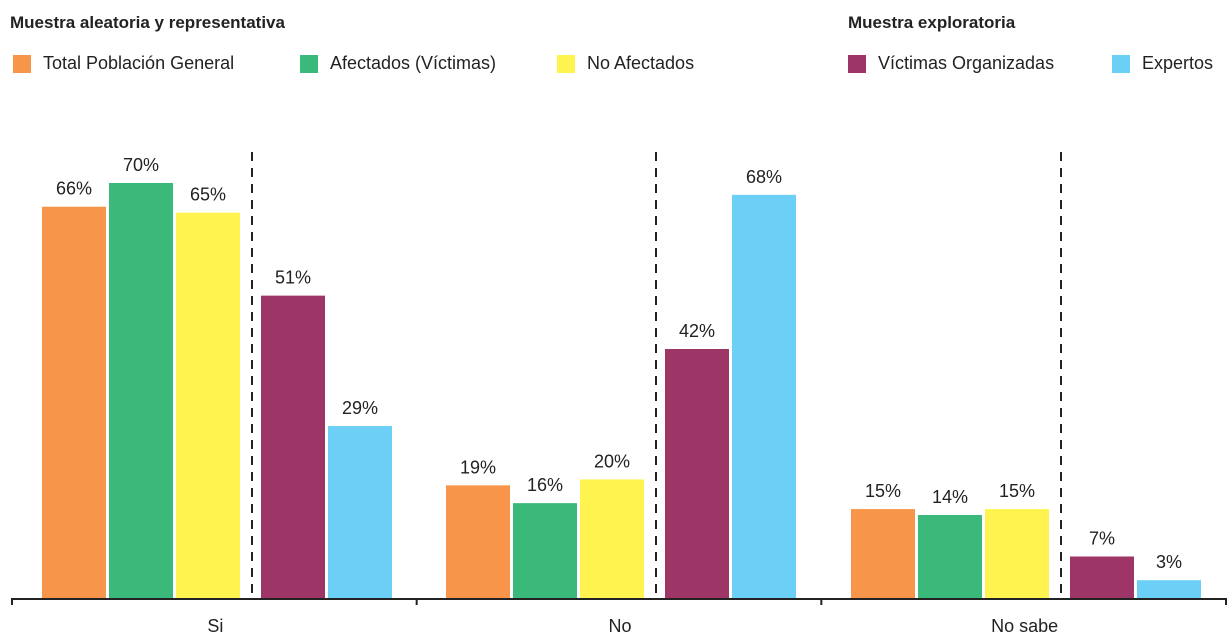 This screenshot has height=634, width=1228. What do you see at coordinates (1102, 577) in the screenshot?
I see `bar-no-sabe-victimas-organizadas` at bounding box center [1102, 577].